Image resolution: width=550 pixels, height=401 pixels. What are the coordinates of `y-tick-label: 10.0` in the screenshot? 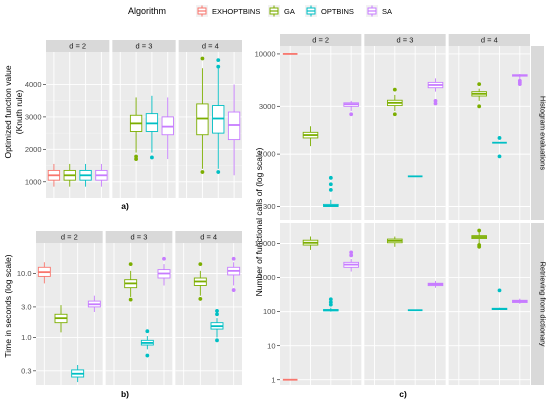 It's located at (24, 273).